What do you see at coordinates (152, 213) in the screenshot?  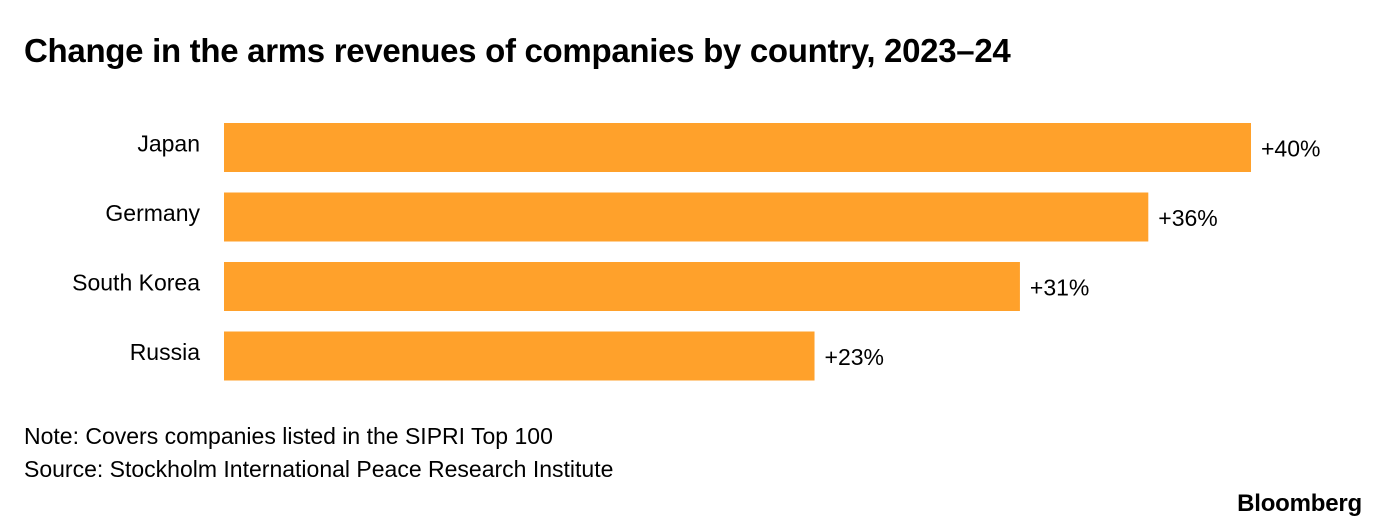 I see `category-label-germany: Germany` at bounding box center [152, 213].